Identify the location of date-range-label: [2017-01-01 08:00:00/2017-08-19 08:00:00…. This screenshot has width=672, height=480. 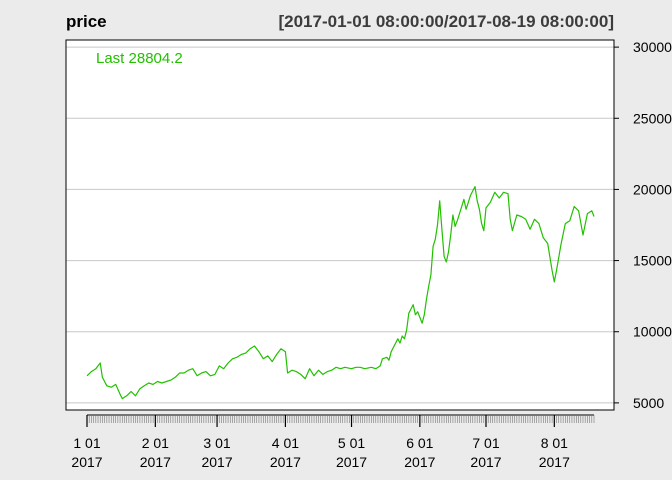
(446, 21).